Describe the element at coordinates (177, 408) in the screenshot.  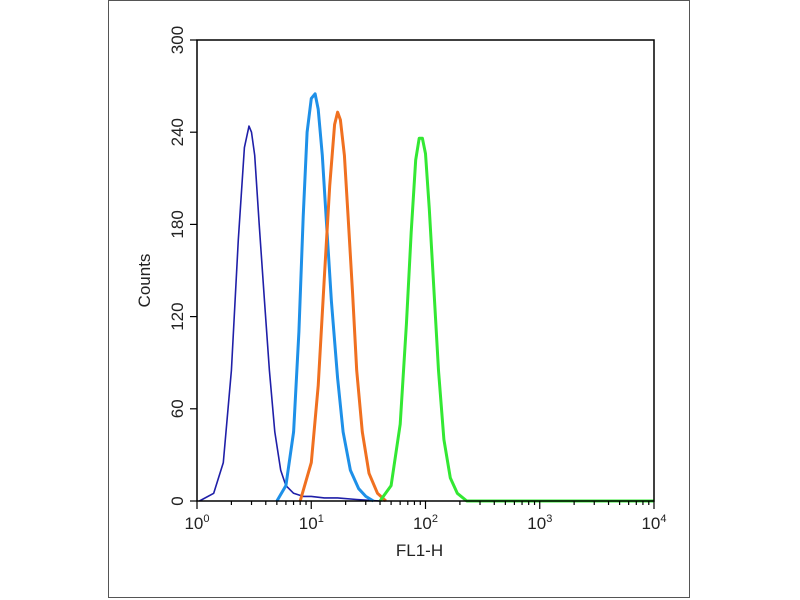
I see `y-tick-label: 60` at that location.